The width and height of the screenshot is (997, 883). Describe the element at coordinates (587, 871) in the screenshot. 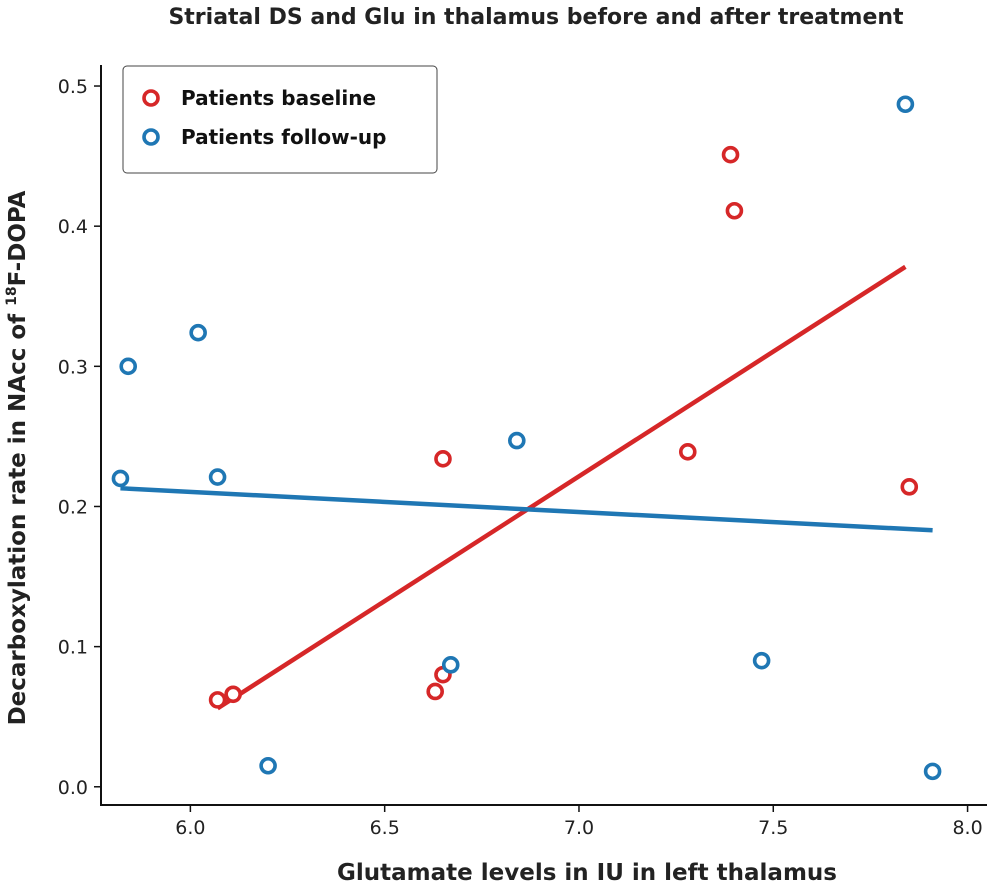

I see `x-axis-label: Glutamate levels in IU in left thalamus` at that location.